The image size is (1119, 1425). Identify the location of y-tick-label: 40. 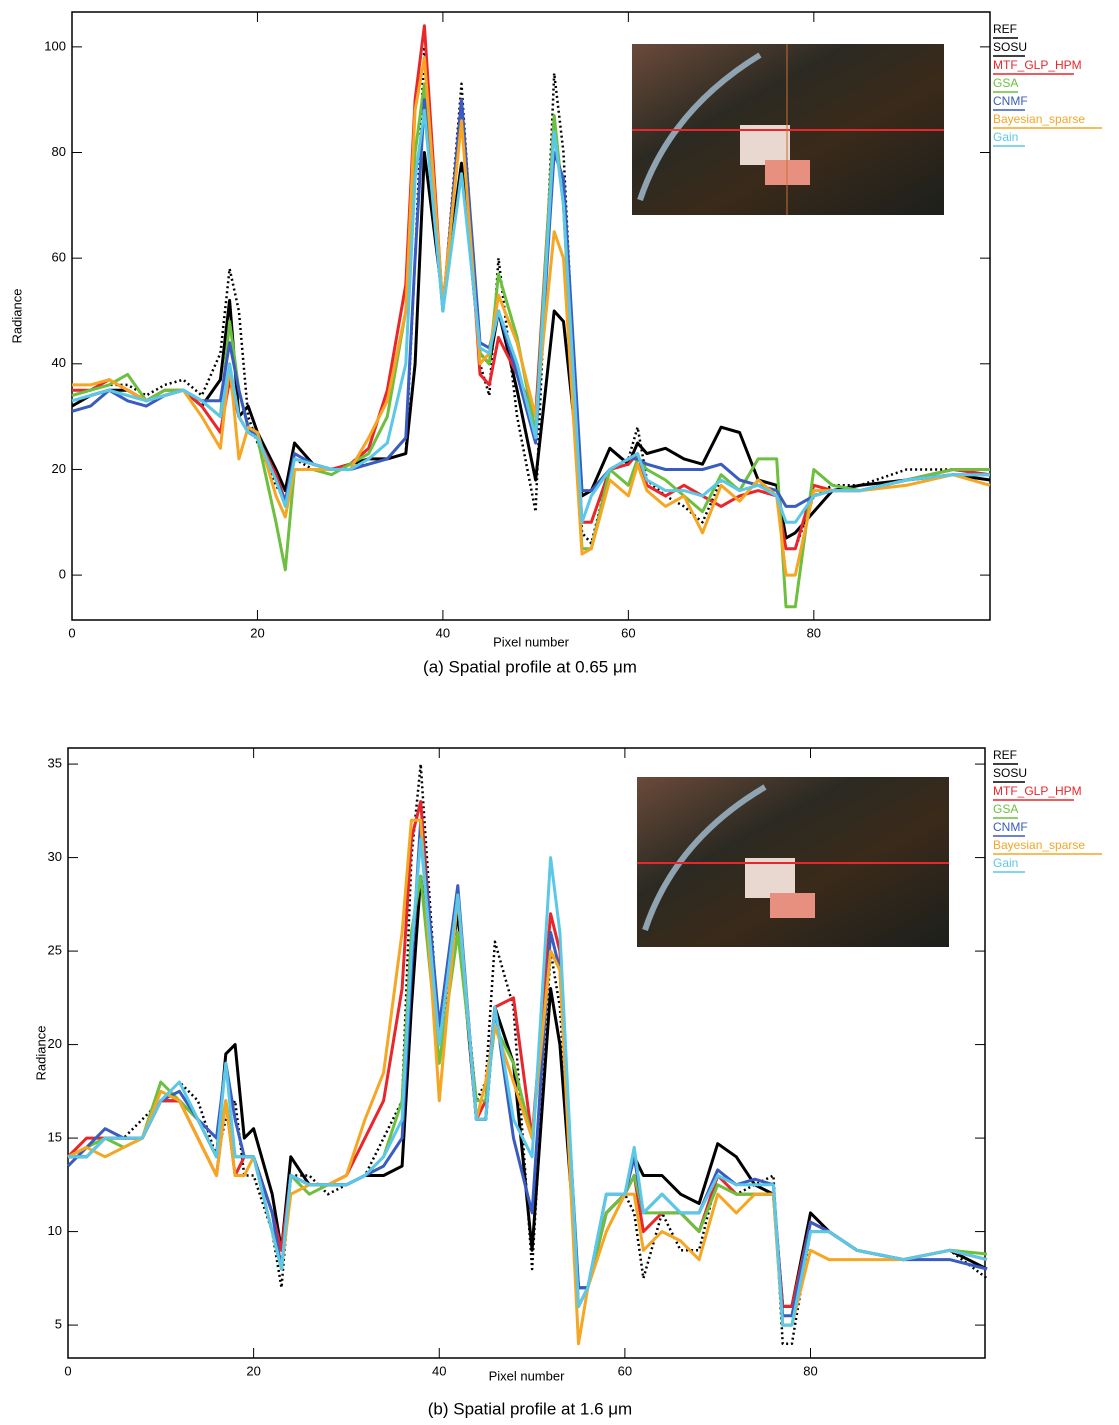
(59, 362).